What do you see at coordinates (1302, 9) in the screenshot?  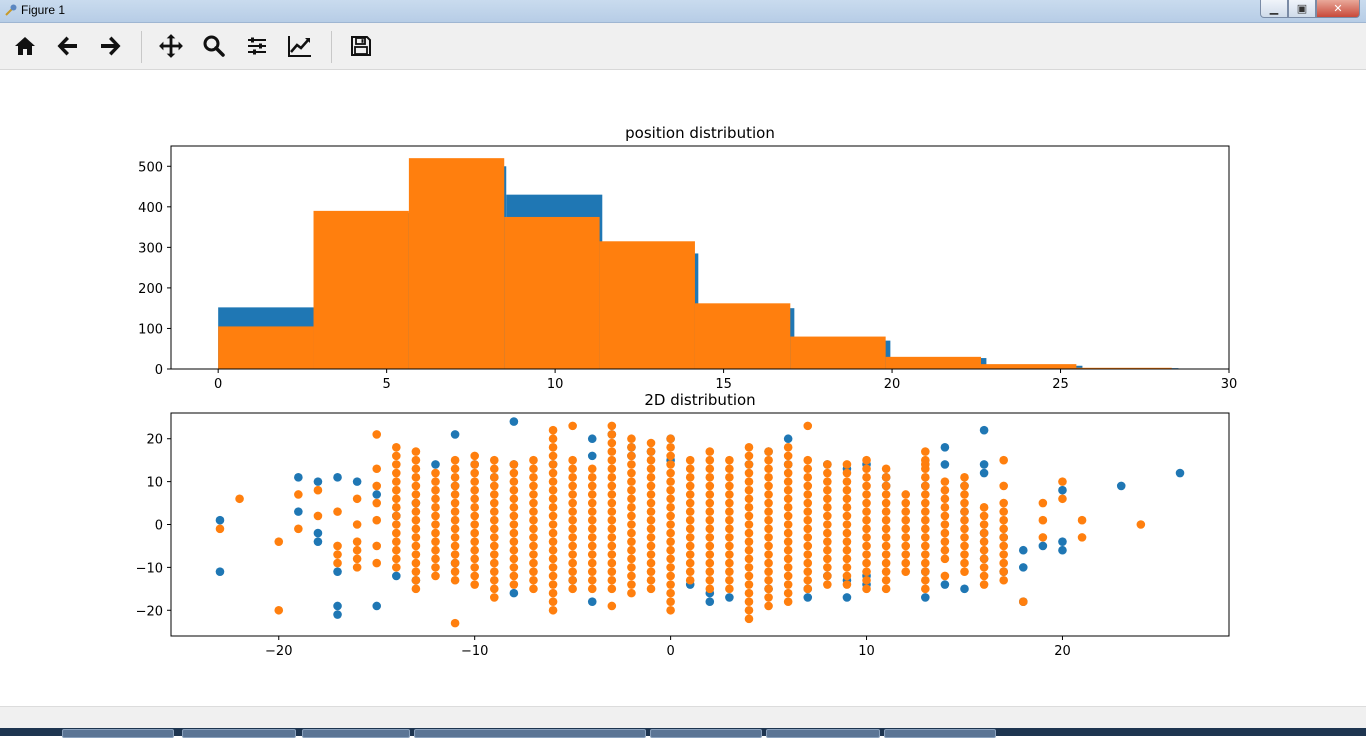 I see `maximize-button: ▣` at bounding box center [1302, 9].